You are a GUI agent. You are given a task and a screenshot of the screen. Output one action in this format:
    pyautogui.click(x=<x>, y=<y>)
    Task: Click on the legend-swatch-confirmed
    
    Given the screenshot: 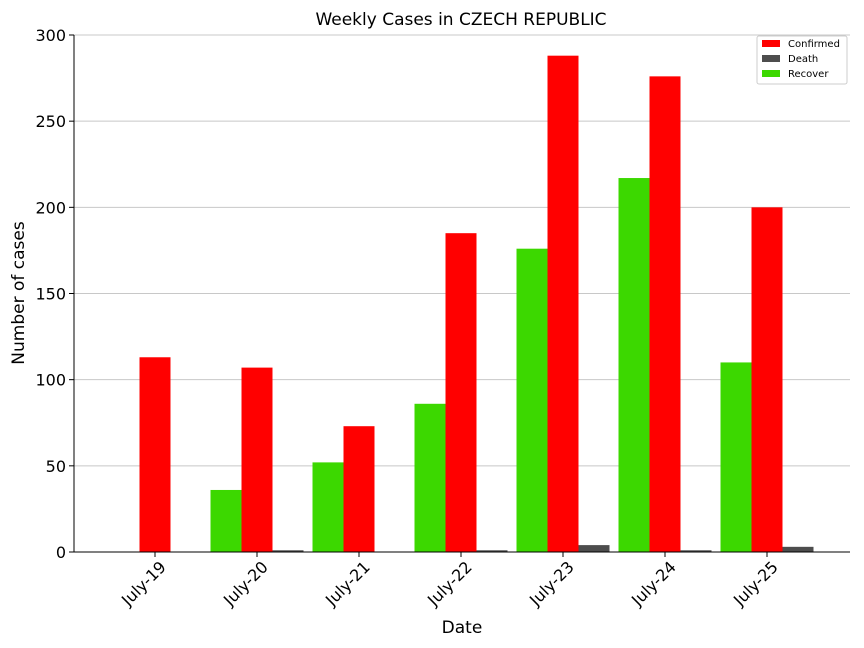 What is the action you would take?
    pyautogui.click(x=771, y=43)
    